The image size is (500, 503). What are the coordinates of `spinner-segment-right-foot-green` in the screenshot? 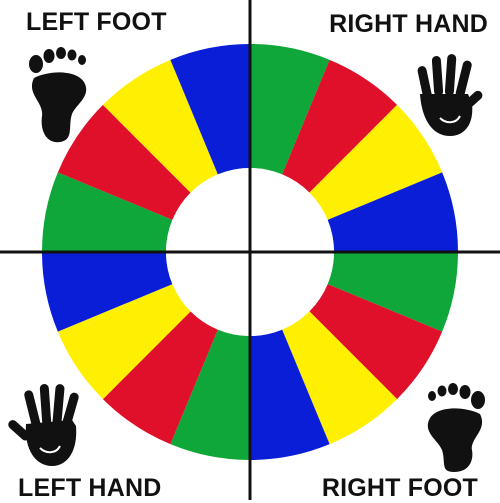 It's located at (392, 292).